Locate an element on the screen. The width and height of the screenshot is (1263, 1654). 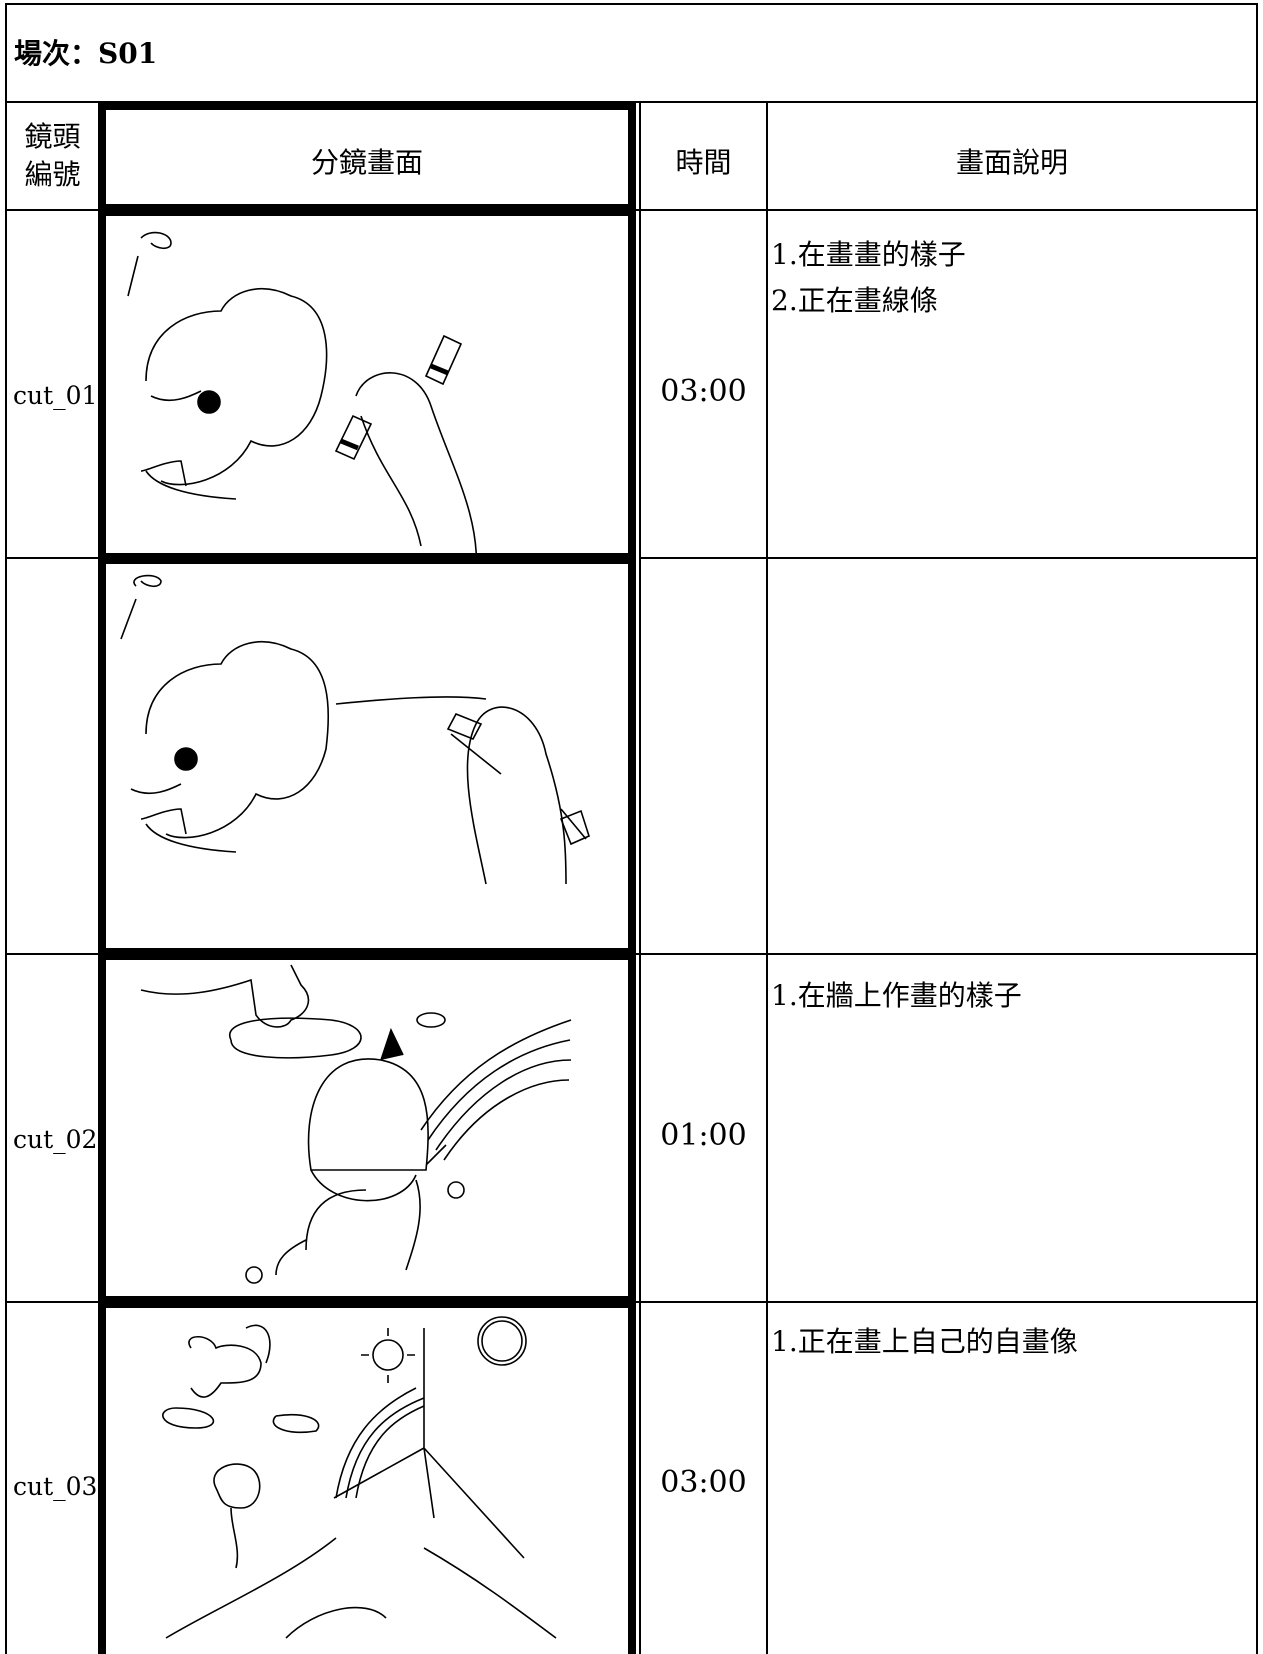
shot-time: 01:00 is located at coordinates (703, 1135).